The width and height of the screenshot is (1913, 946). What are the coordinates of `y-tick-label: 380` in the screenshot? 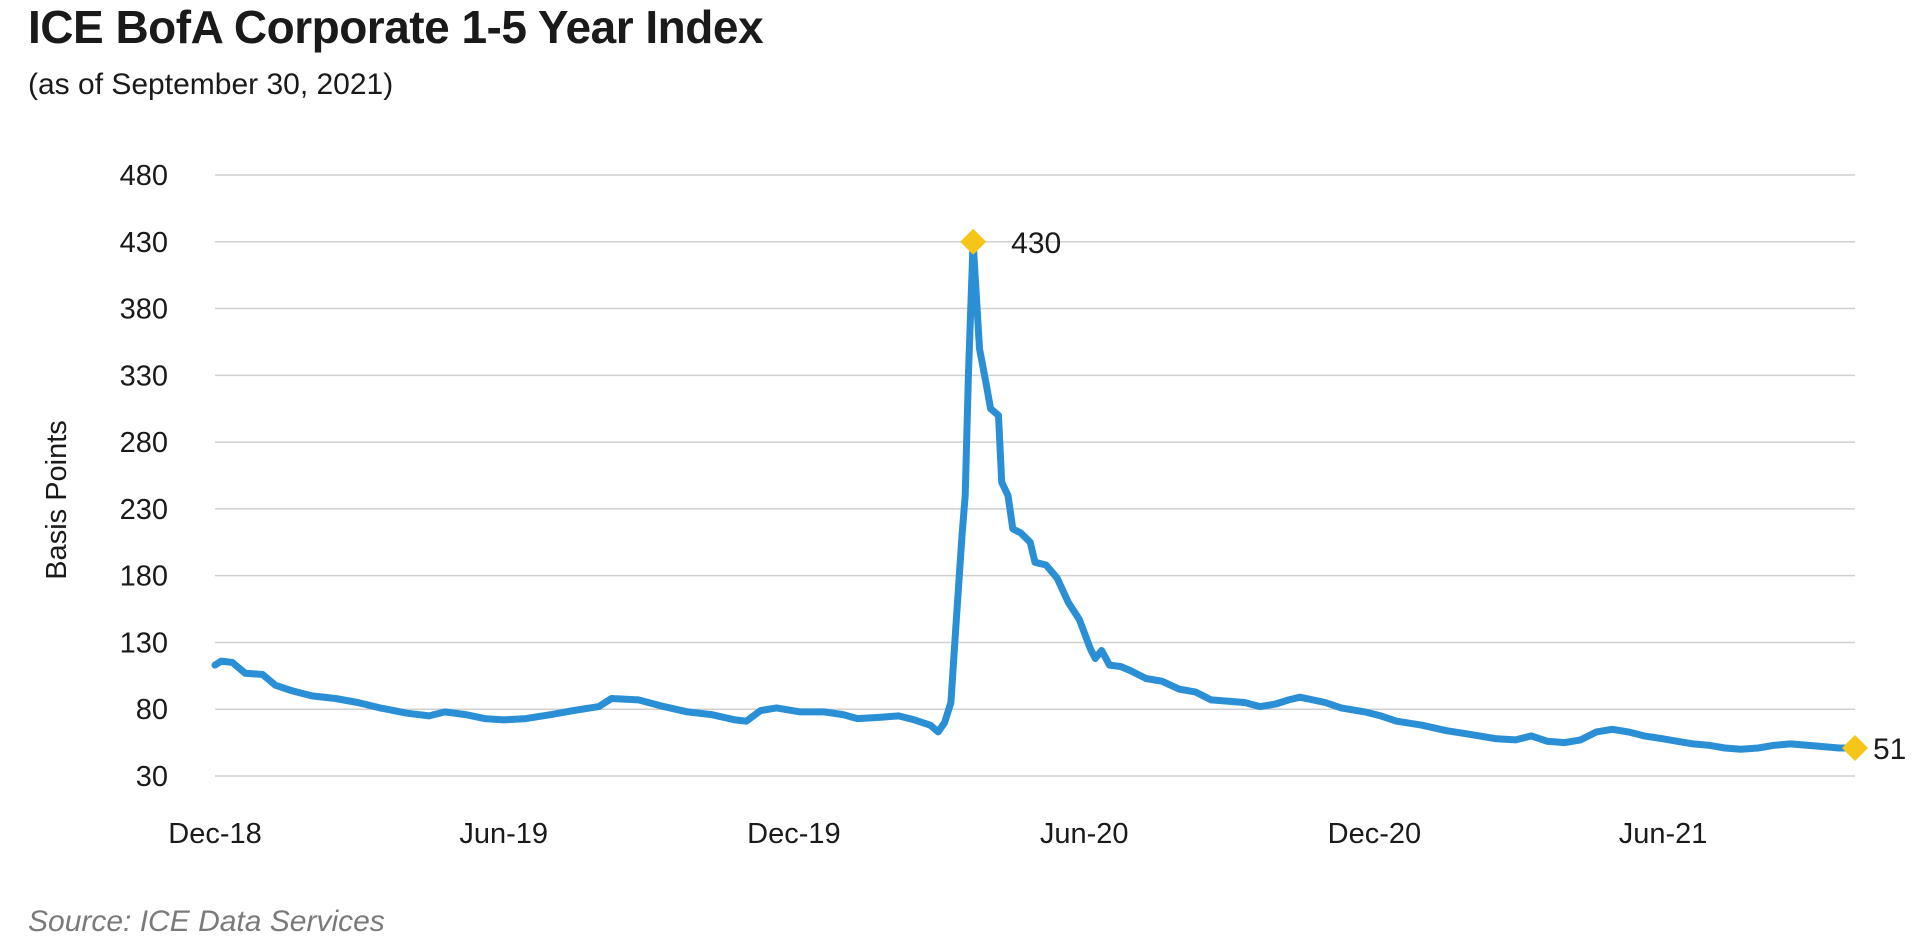 It's located at (144, 310).